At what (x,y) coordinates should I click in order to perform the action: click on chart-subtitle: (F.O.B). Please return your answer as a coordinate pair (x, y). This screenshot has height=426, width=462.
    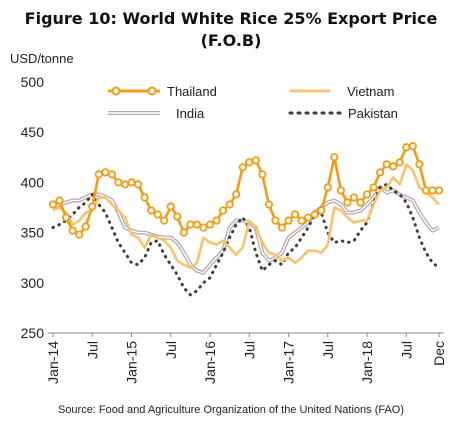
    Looking at the image, I should click on (231, 40).